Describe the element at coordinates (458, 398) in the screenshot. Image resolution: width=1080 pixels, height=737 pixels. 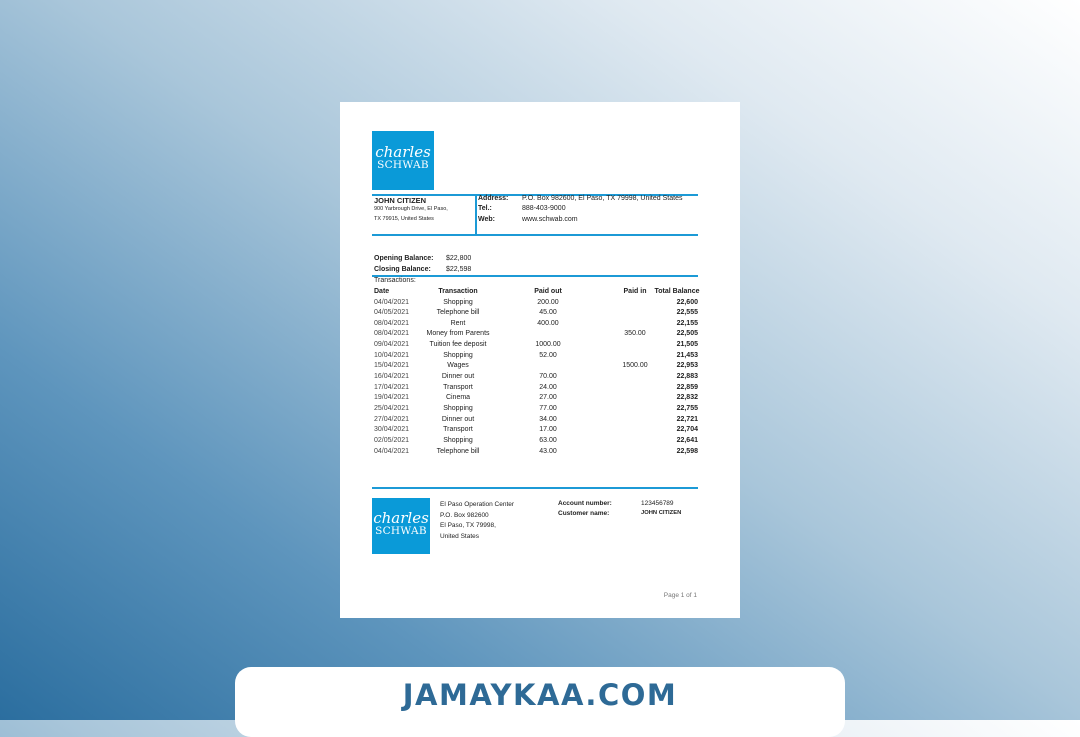
I see `transaction-cell: Cinema` at that location.